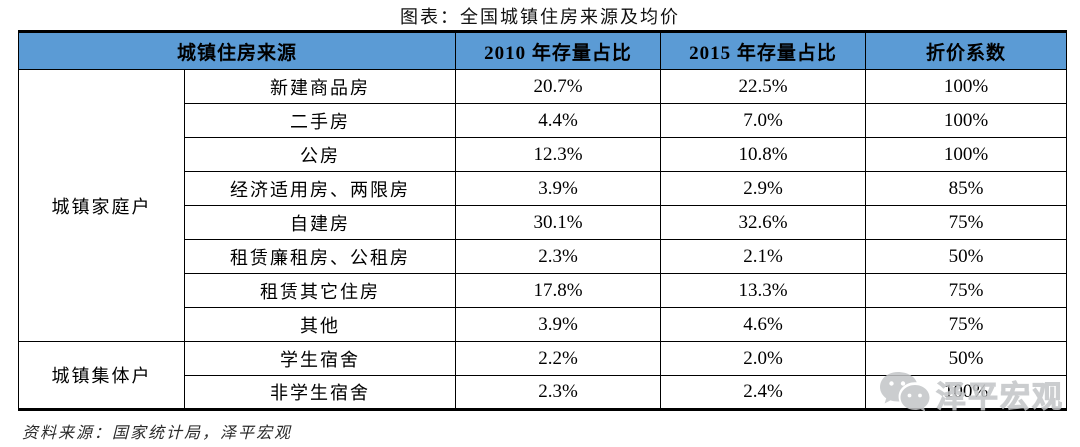  Describe the element at coordinates (763, 50) in the screenshot. I see `header-2015: 2015 年存量占比` at that location.